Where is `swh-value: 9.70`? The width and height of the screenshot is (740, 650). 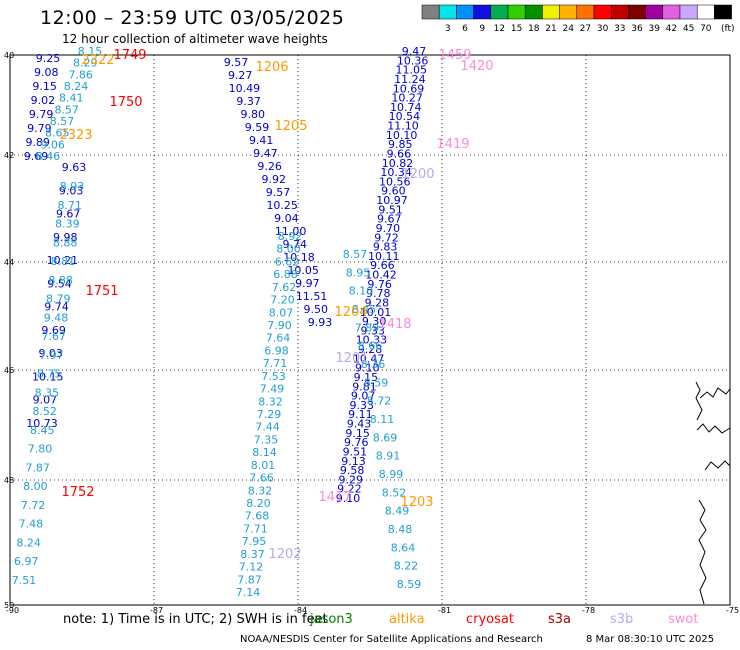 swh-value: 9.70 is located at coordinates (388, 228).